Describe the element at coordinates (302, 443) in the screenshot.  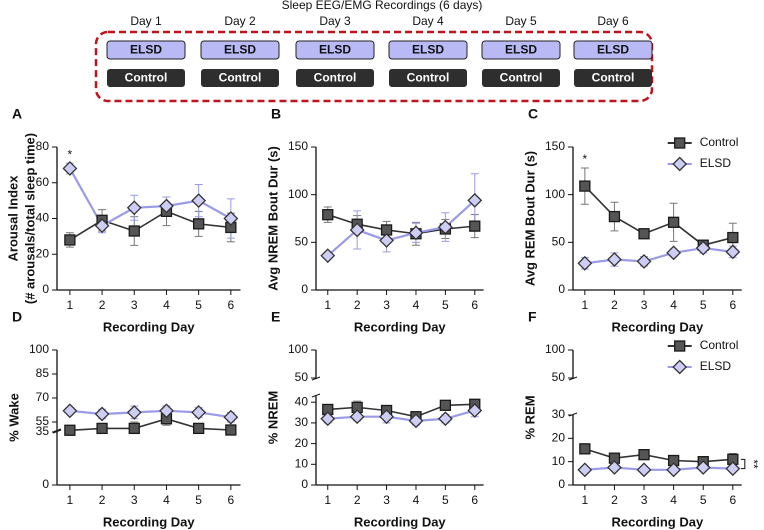
I see `y-tick-label: 20` at that location.